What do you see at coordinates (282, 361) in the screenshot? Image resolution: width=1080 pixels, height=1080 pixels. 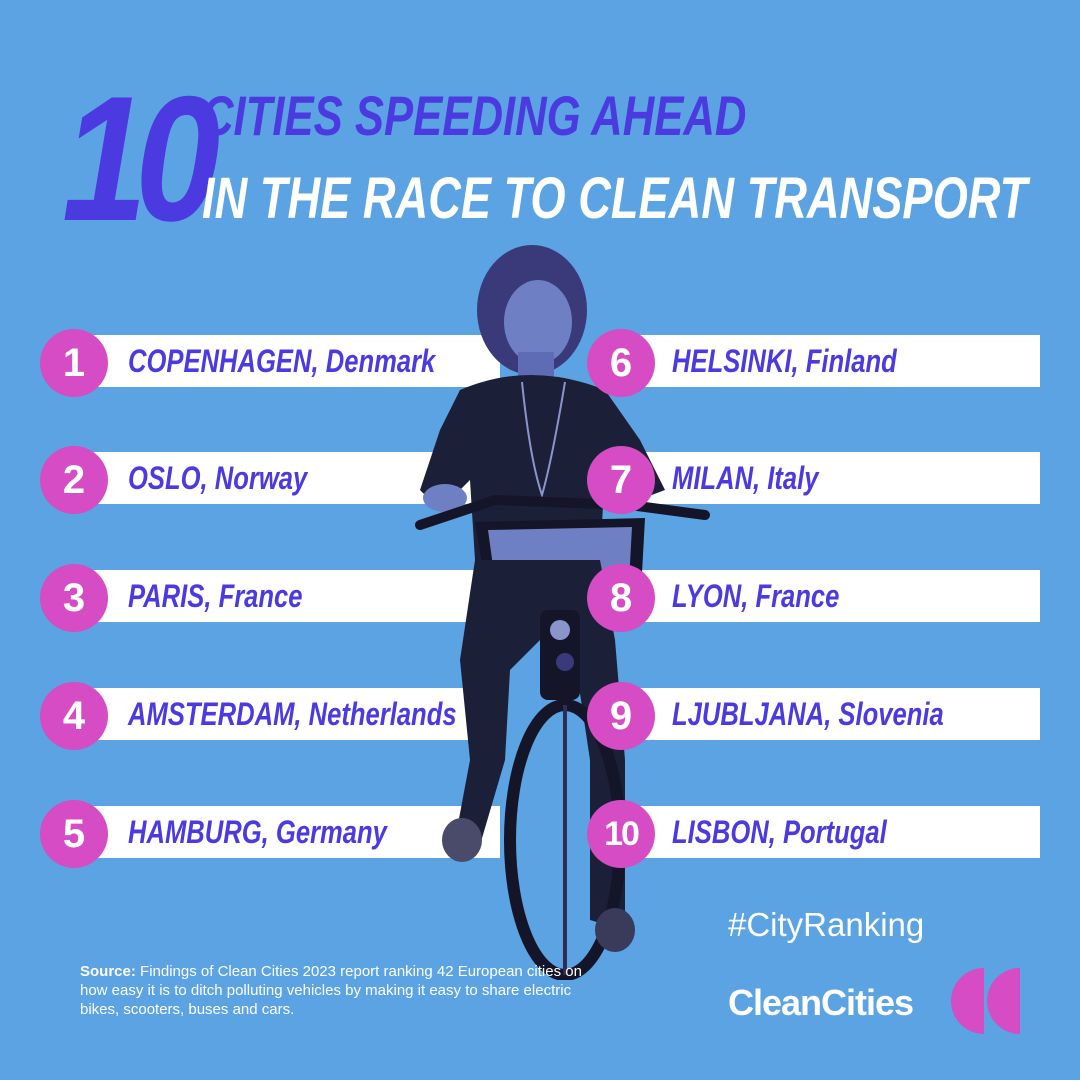 I see `rank-label-1: COPENHAGEN, Denmark` at bounding box center [282, 361].